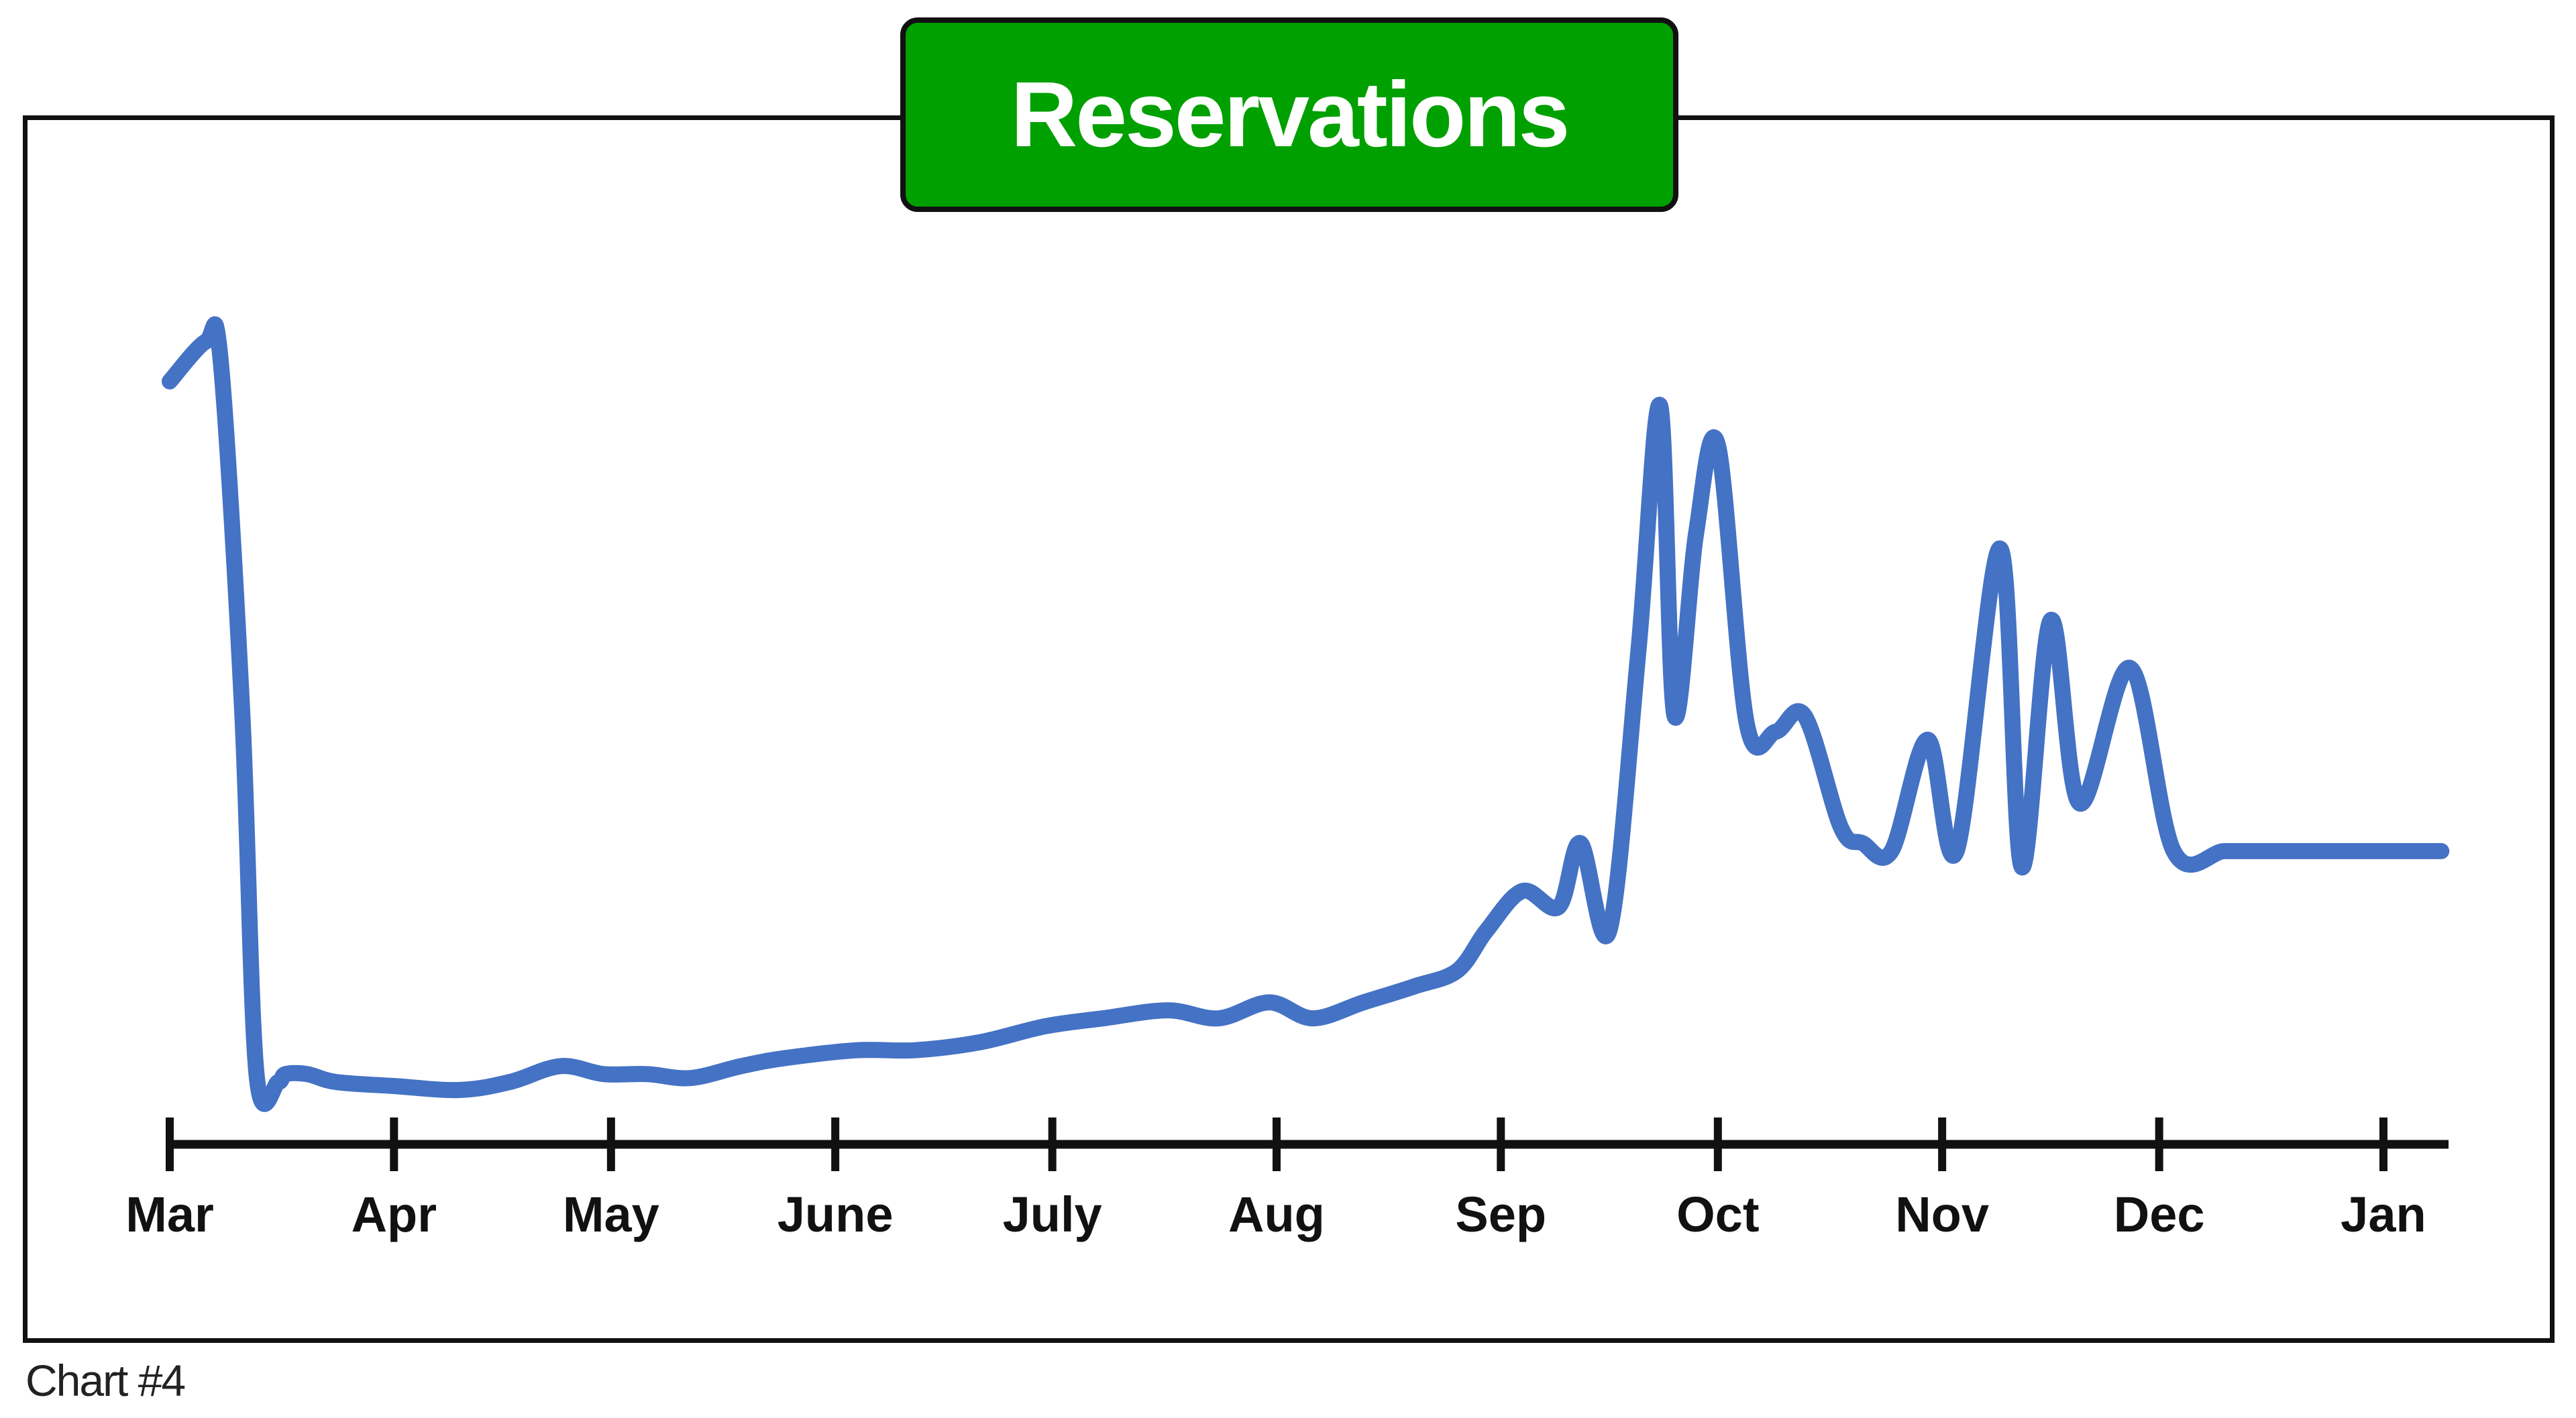 This screenshot has width=2576, height=1418. Describe the element at coordinates (169, 1214) in the screenshot. I see `x-tick-label: Mar` at that location.